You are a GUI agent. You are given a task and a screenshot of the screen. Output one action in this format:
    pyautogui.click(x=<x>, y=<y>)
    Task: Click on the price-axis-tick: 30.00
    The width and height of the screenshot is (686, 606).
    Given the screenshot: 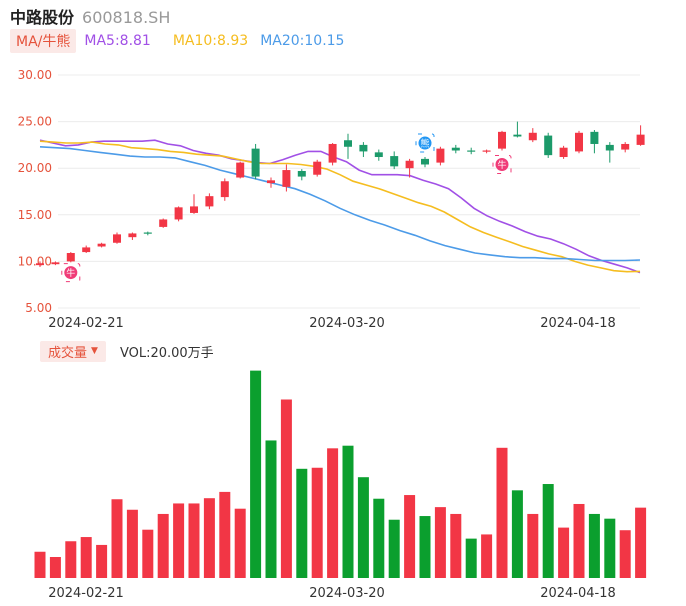 What is the action you would take?
    pyautogui.click(x=35, y=75)
    